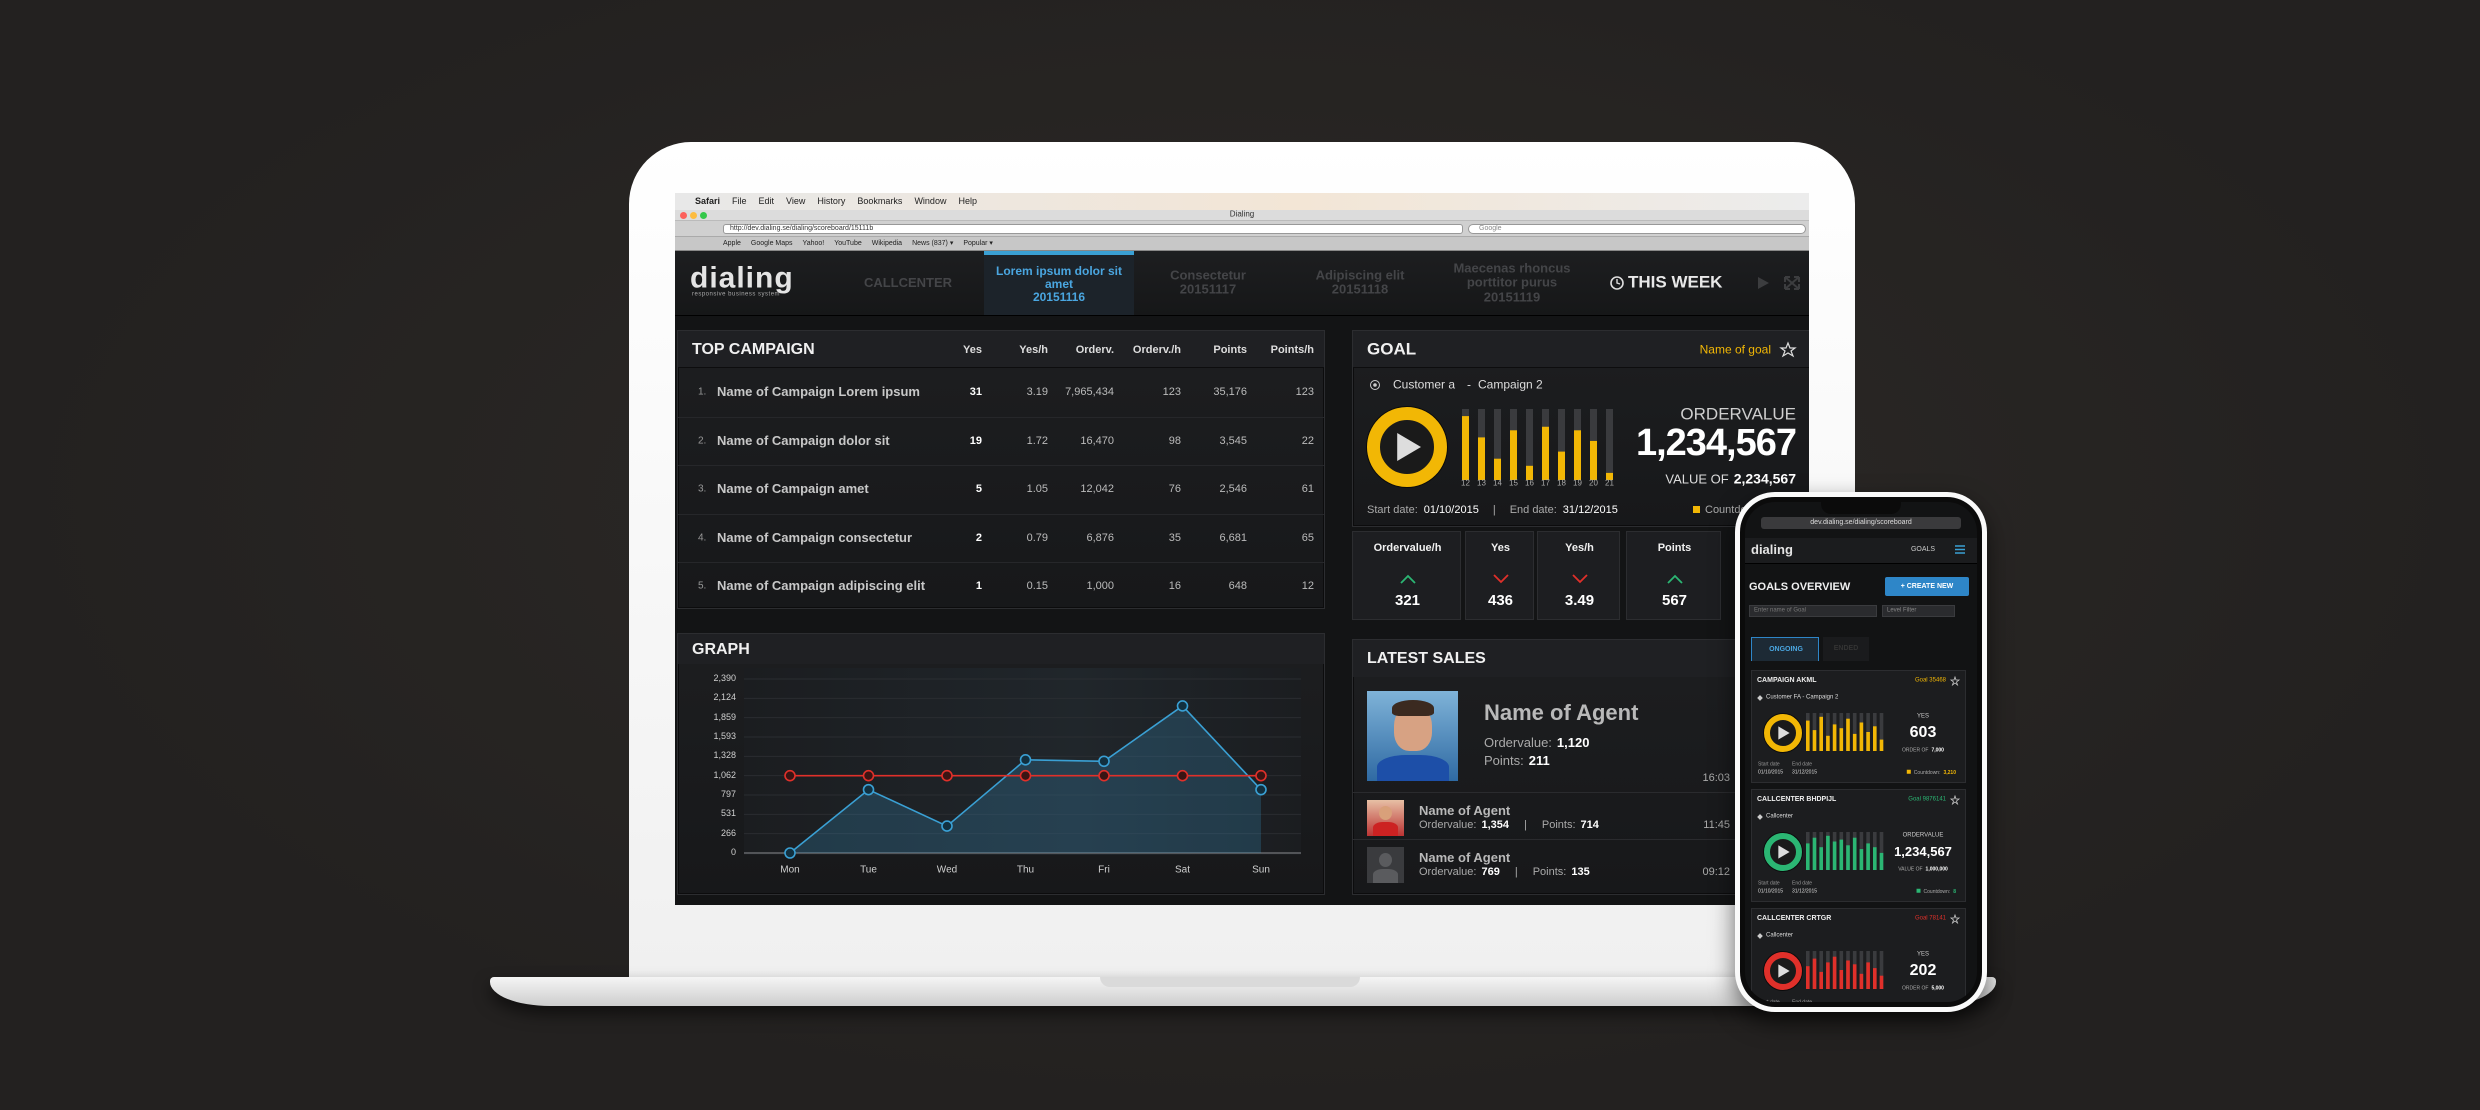 The image size is (2480, 1110). What do you see at coordinates (975, 440) in the screenshot?
I see `cell: 19` at bounding box center [975, 440].